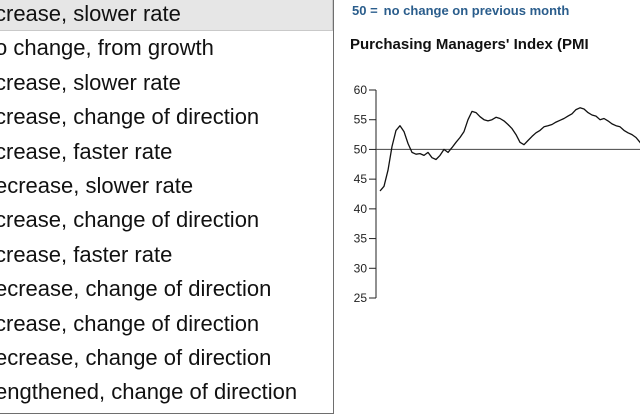  What do you see at coordinates (149, 392) in the screenshot?
I see `list-item-label: engthened, change of direction` at bounding box center [149, 392].